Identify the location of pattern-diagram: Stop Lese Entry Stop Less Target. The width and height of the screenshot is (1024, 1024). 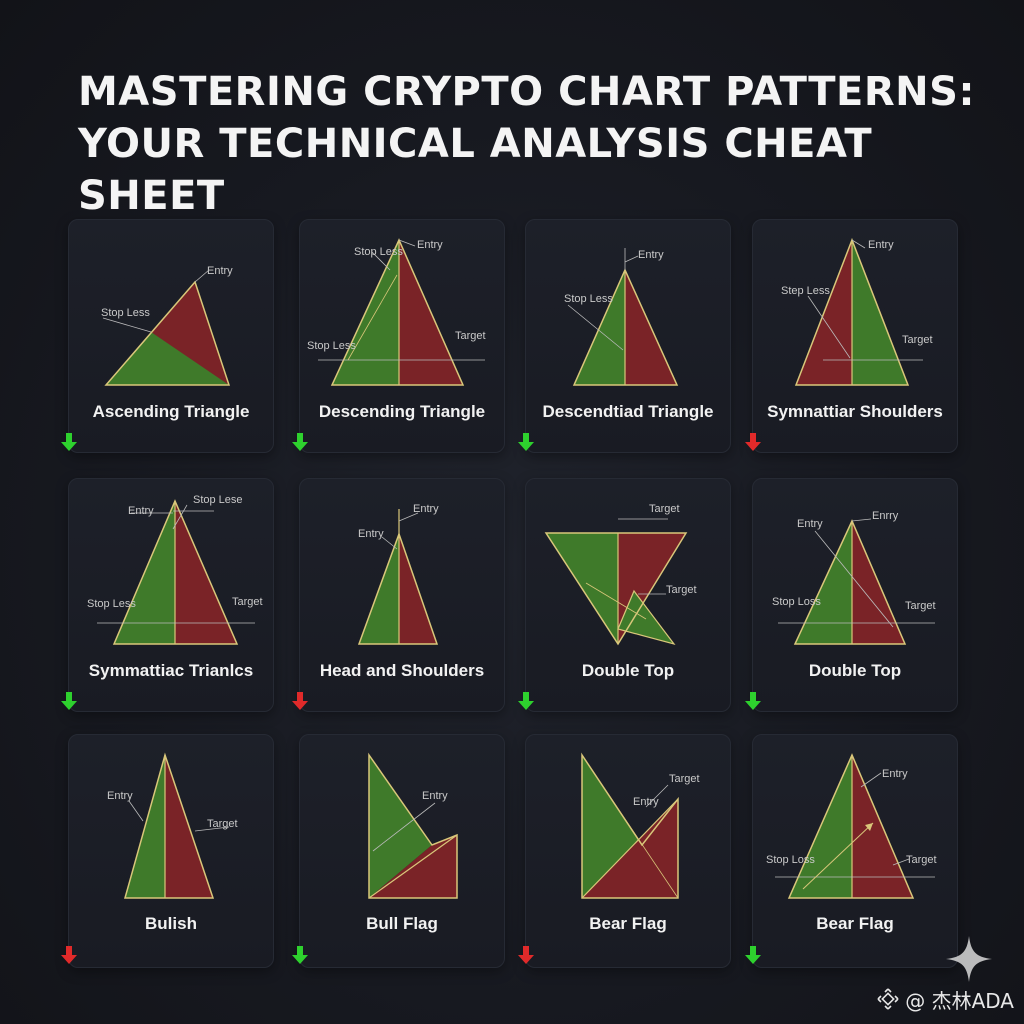
(175, 569).